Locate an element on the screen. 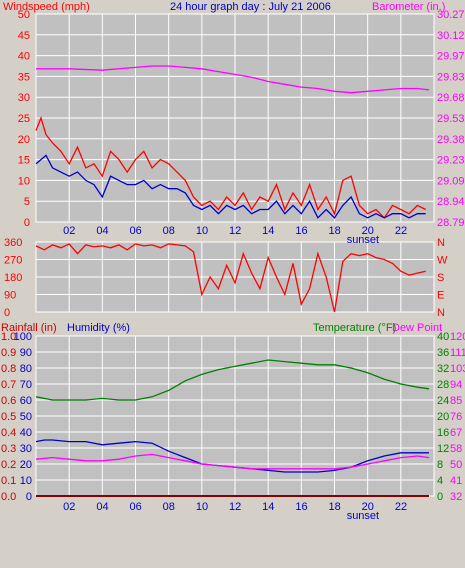  dewpoint-tick: 120 is located at coordinates (457, 337).